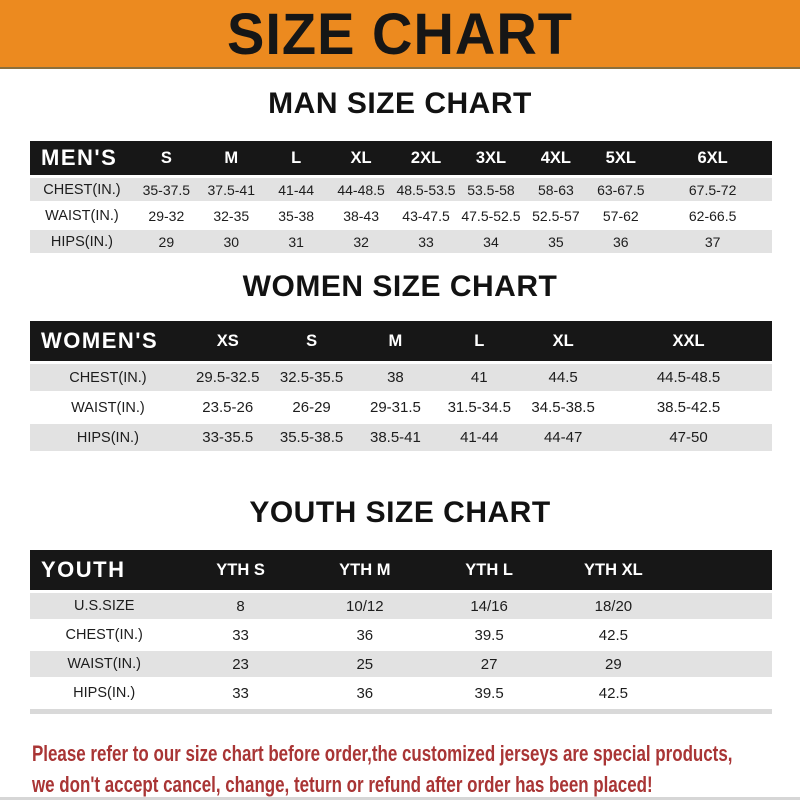 The image size is (800, 800). What do you see at coordinates (311, 437) in the screenshot?
I see `size-cell: 35.5-38.5` at bounding box center [311, 437].